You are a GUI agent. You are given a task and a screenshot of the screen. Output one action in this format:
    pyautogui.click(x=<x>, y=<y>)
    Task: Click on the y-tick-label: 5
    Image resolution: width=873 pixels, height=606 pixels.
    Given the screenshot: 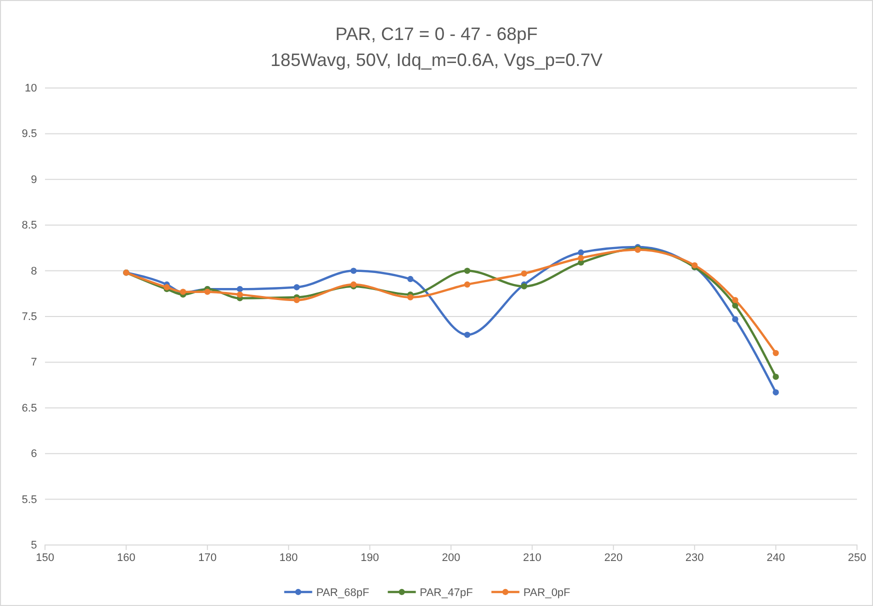 What is the action you would take?
    pyautogui.click(x=33, y=546)
    